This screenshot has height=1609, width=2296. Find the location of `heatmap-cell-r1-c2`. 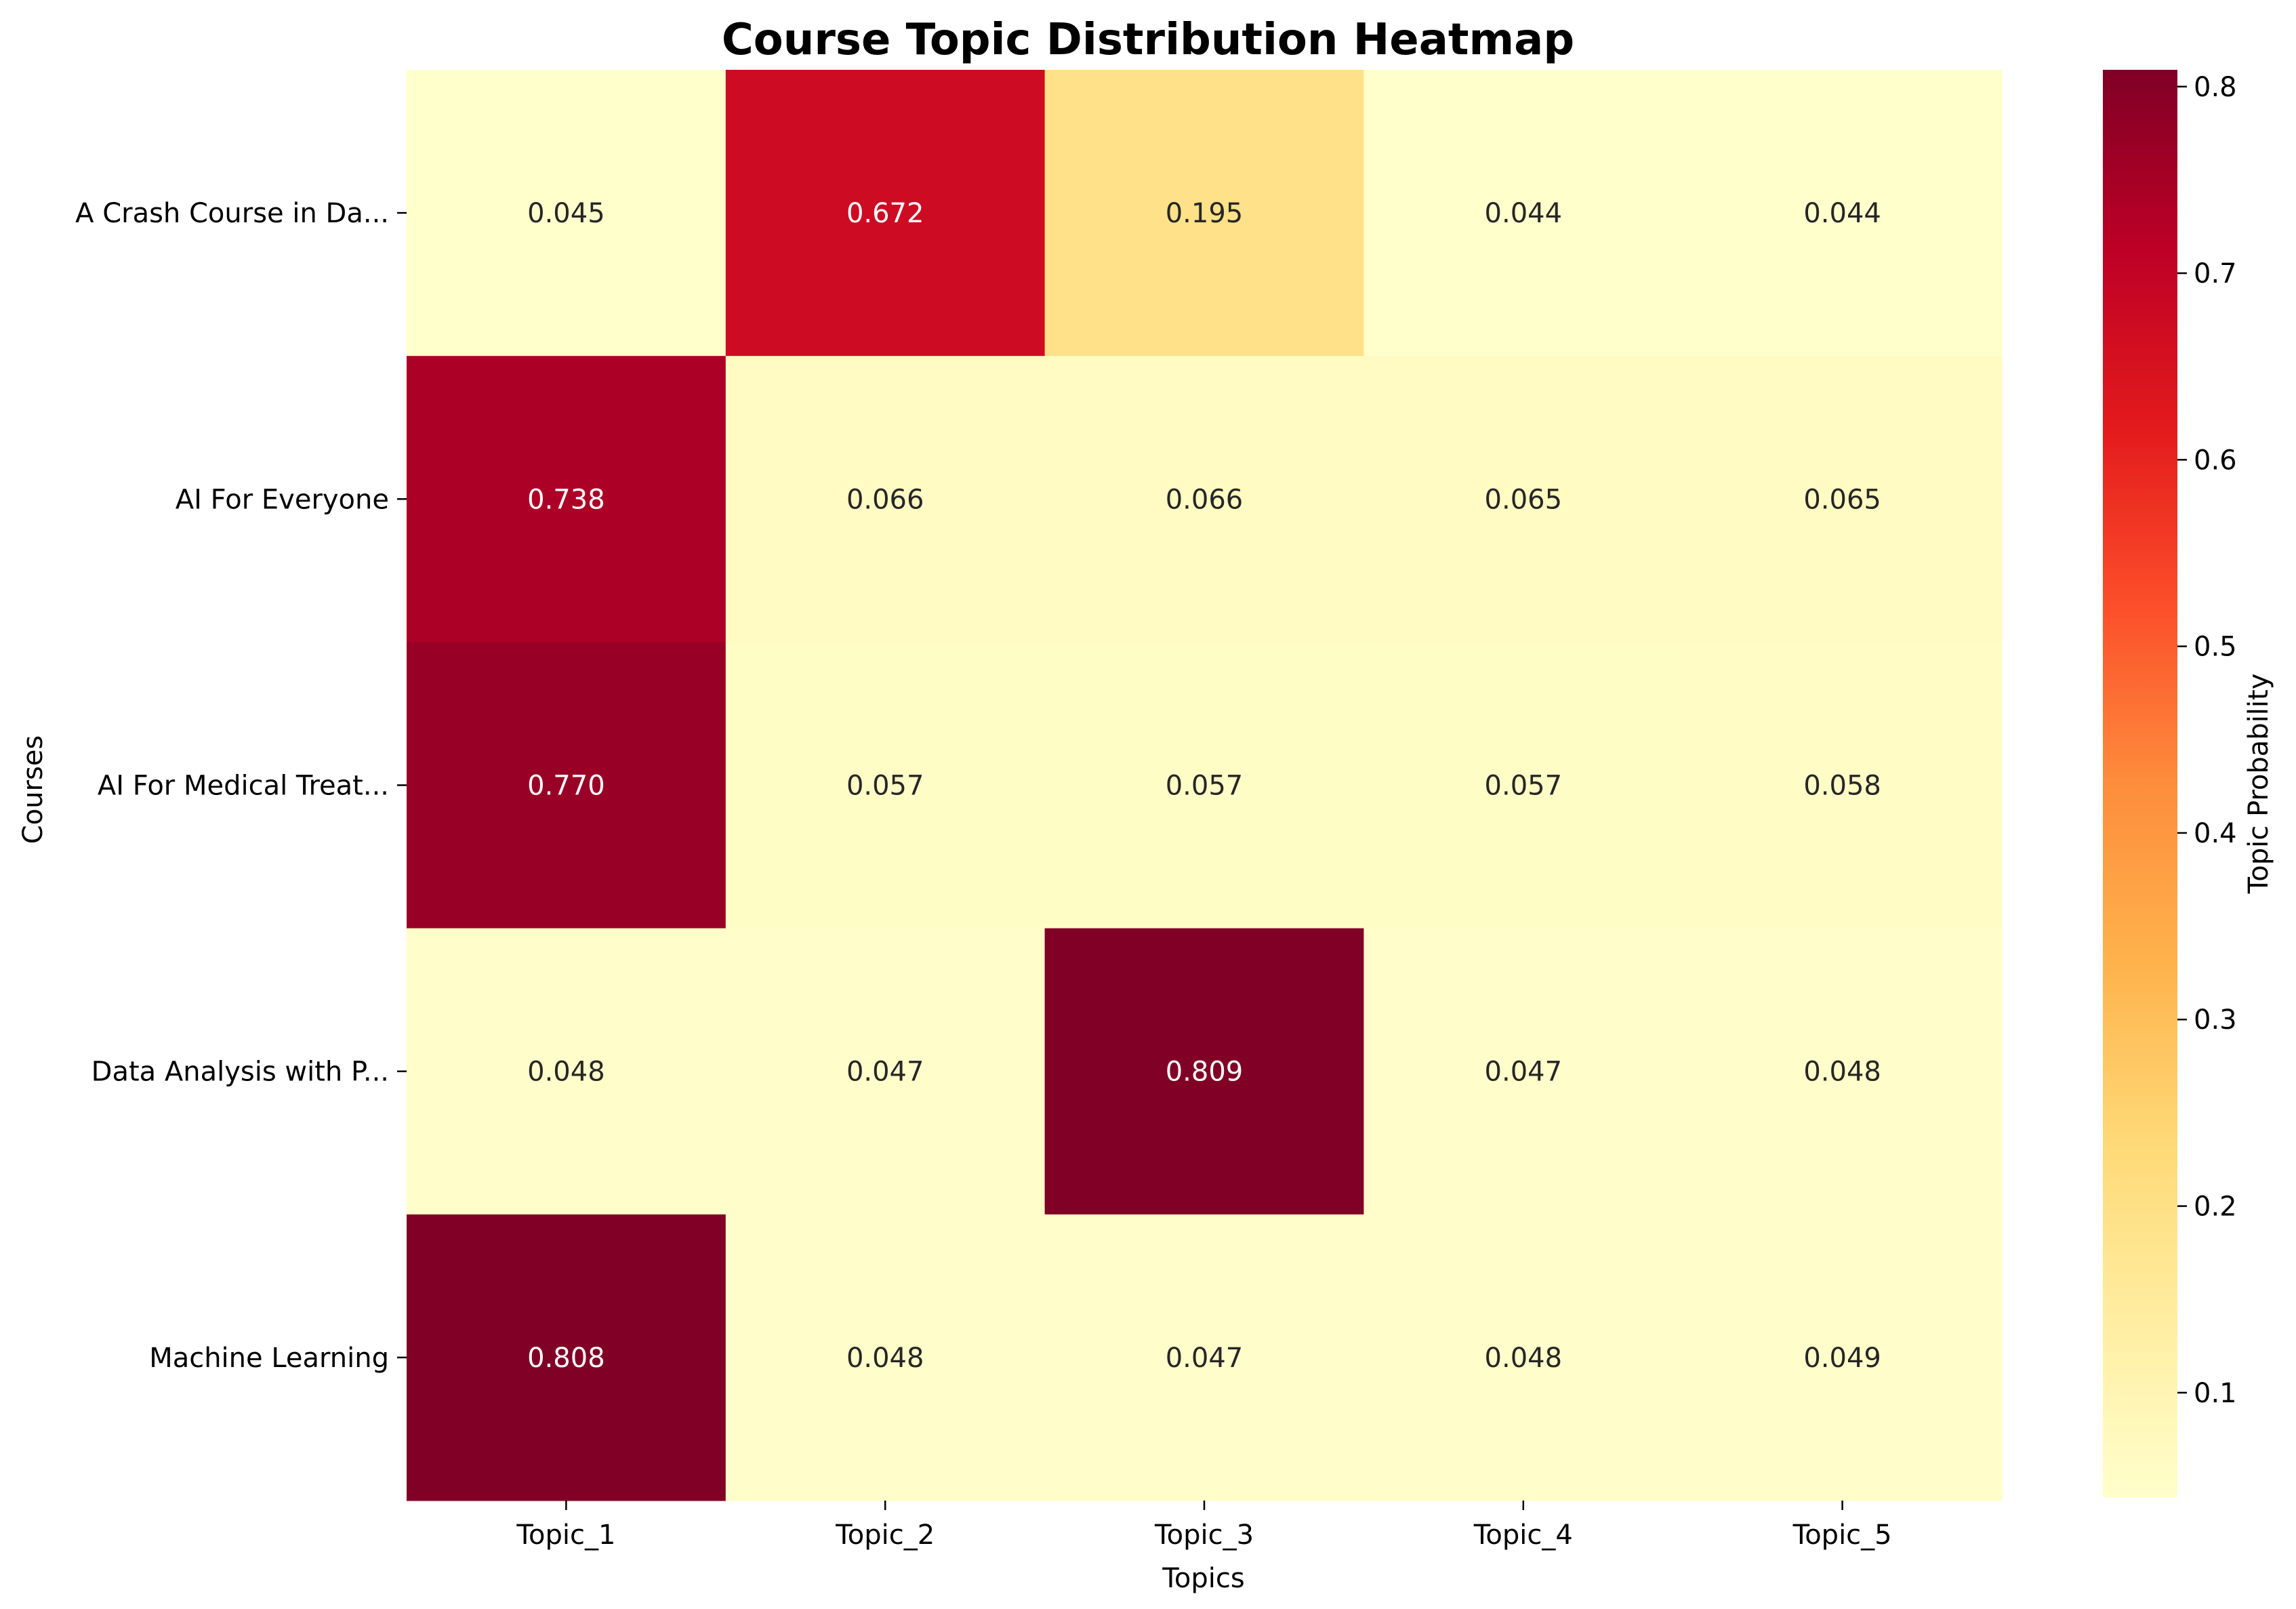

heatmap-cell-r1-c2 is located at coordinates (885, 213).